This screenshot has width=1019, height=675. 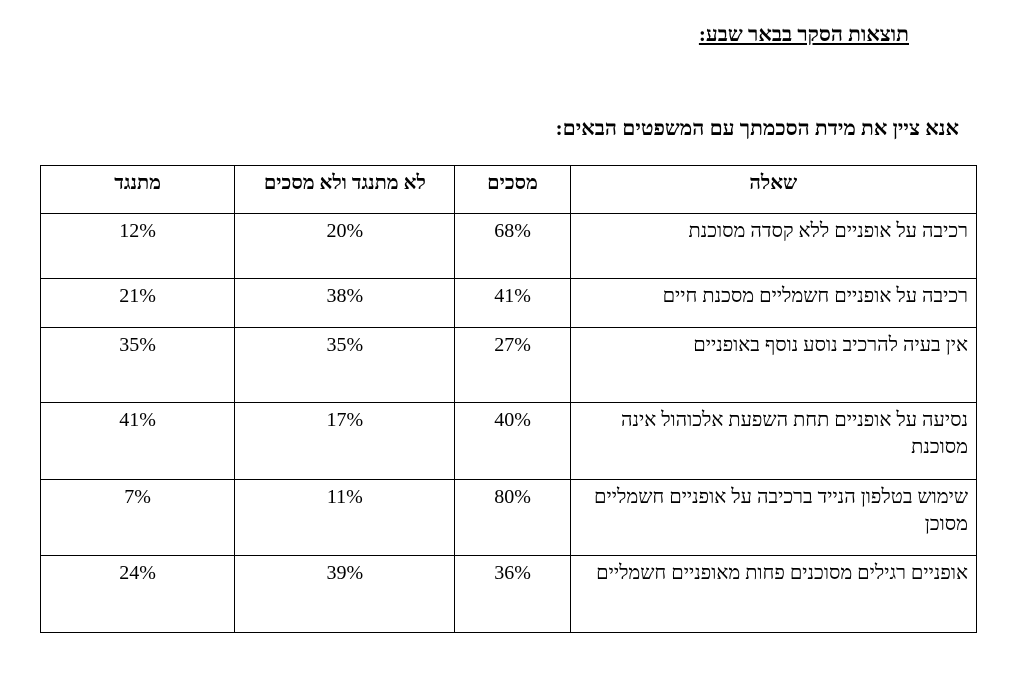 What do you see at coordinates (512, 517) in the screenshot?
I see `agree-cell: 80%` at bounding box center [512, 517].